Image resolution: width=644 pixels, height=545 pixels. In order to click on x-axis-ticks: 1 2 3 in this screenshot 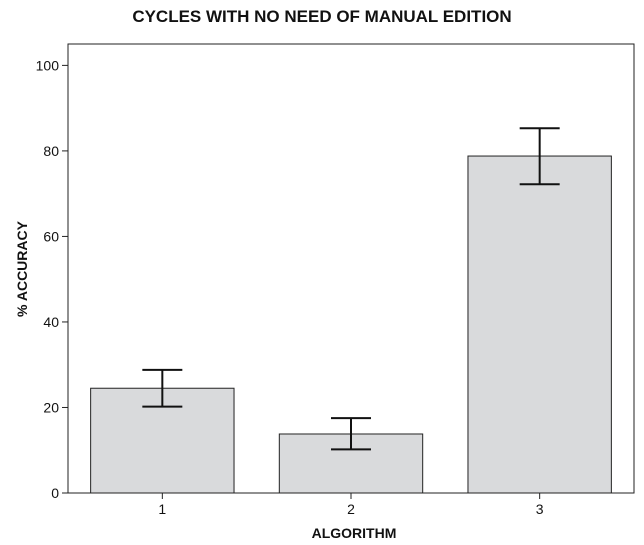, I will do `click(351, 505)`.